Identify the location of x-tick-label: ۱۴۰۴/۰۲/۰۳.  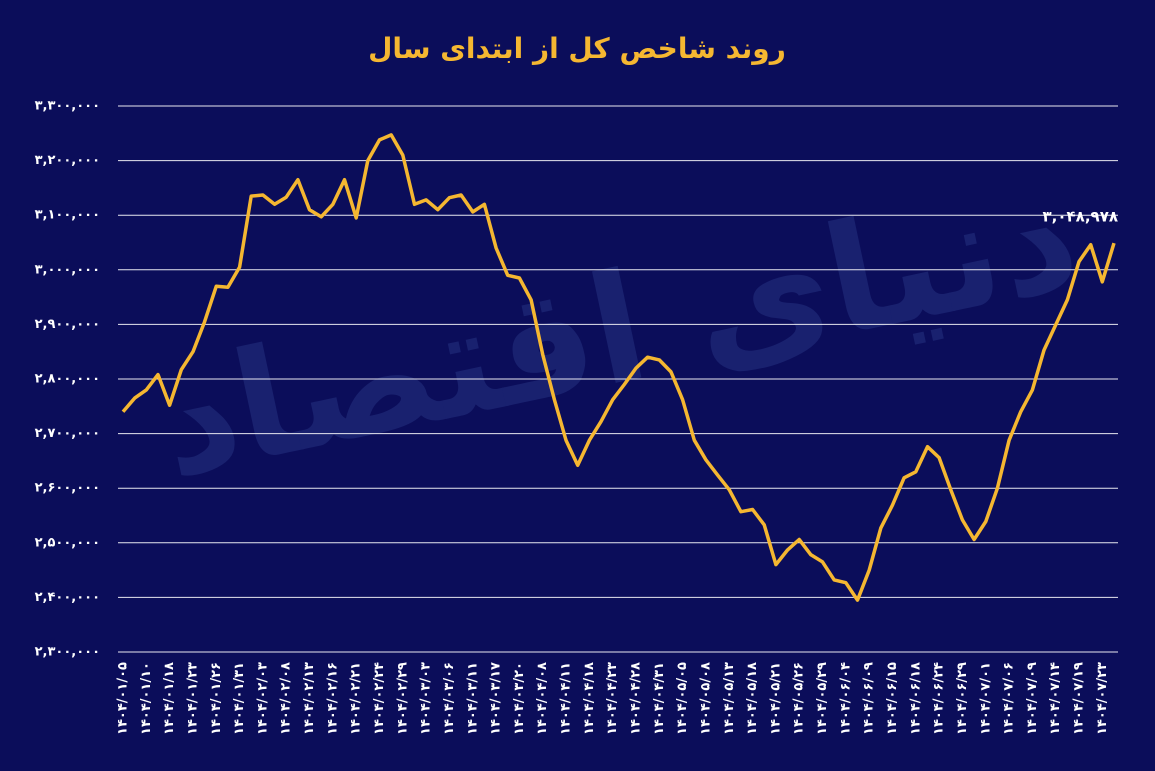
(262, 698).